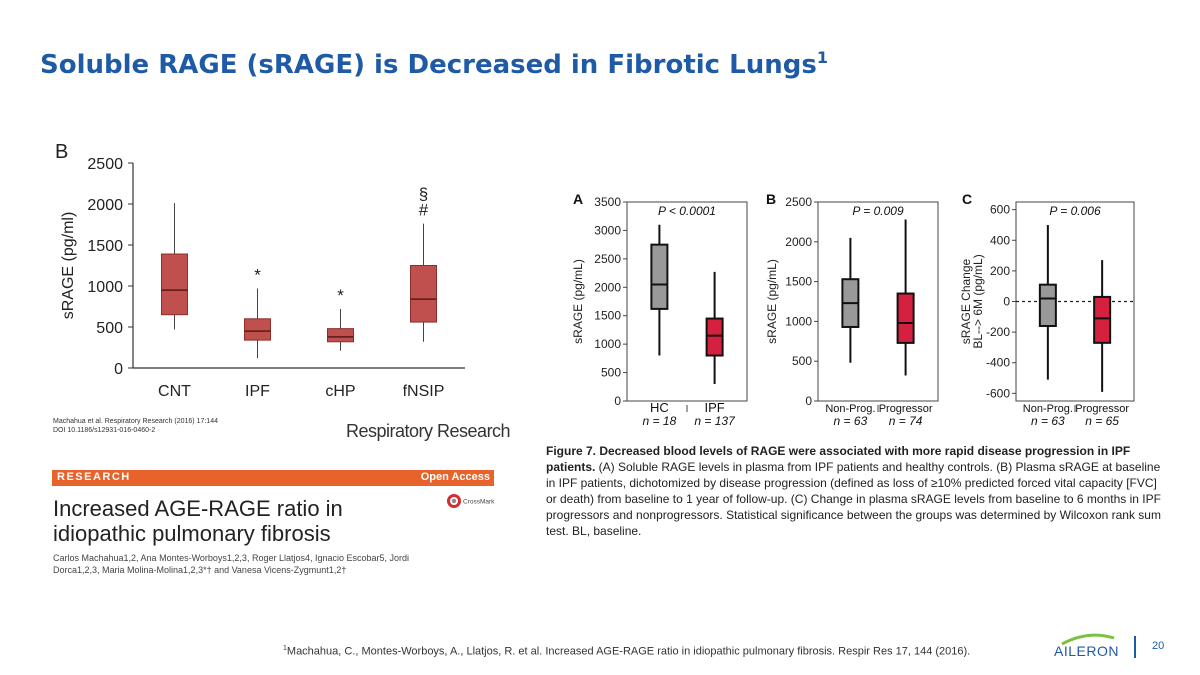 This screenshot has height=675, width=1200. Describe the element at coordinates (1075, 211) in the screenshot. I see `p-value: P = 0.006` at that location.